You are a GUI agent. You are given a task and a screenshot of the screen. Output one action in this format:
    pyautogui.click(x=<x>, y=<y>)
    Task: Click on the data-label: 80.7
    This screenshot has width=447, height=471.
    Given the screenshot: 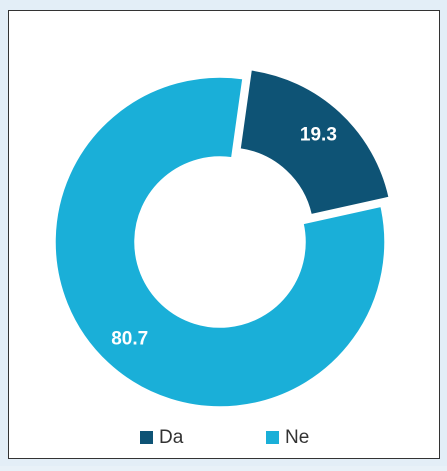 What is the action you would take?
    pyautogui.click(x=129, y=339)
    